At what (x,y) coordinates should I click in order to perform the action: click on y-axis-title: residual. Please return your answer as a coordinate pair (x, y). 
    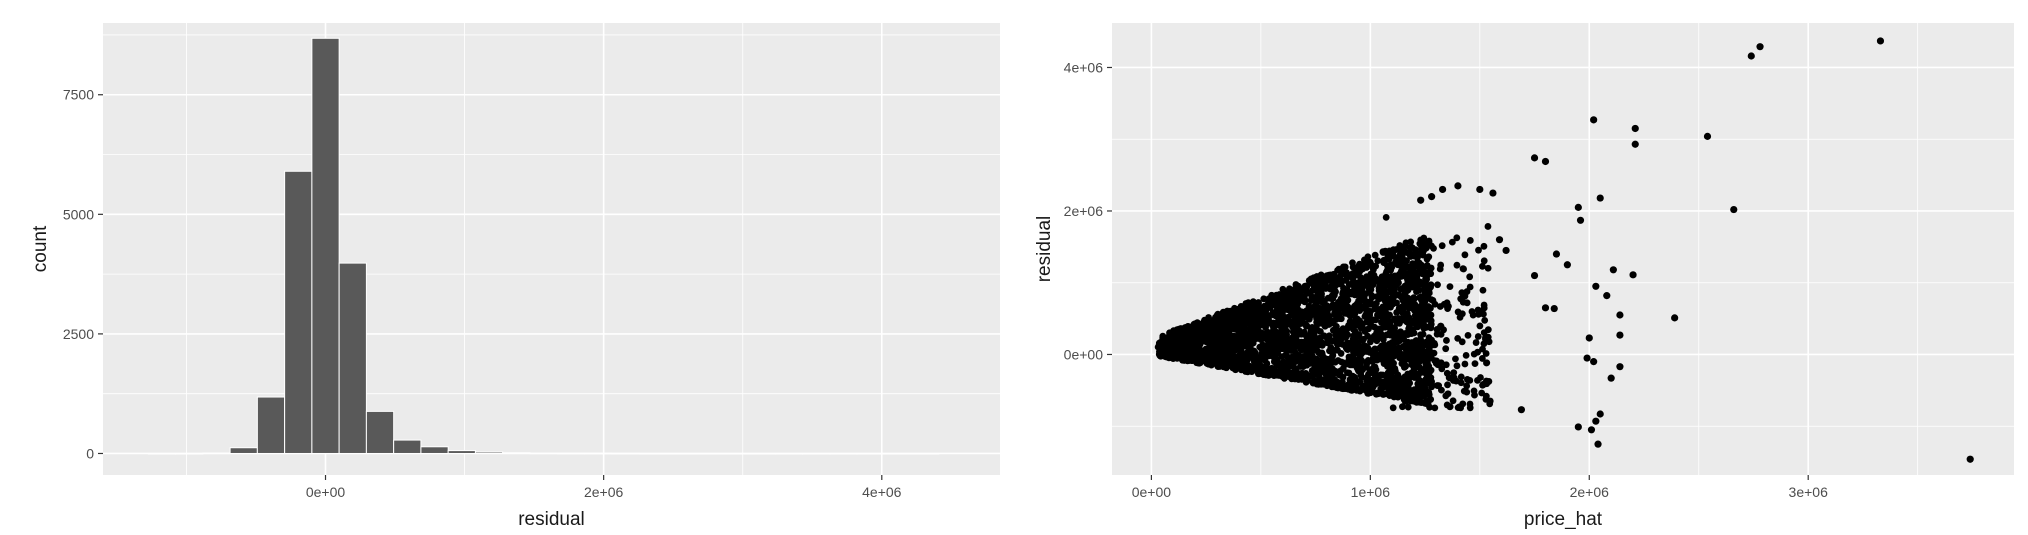
    Looking at the image, I should click on (1044, 249).